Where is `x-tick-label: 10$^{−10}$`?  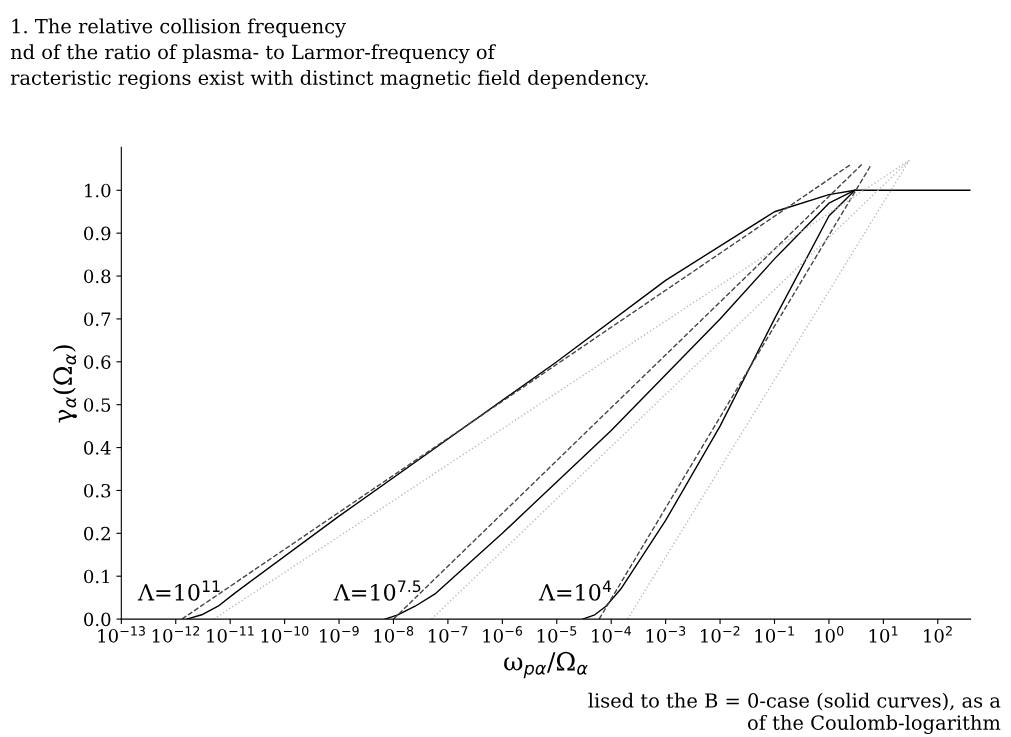
x-tick-label: 10$^{−10}$ is located at coordinates (285, 634).